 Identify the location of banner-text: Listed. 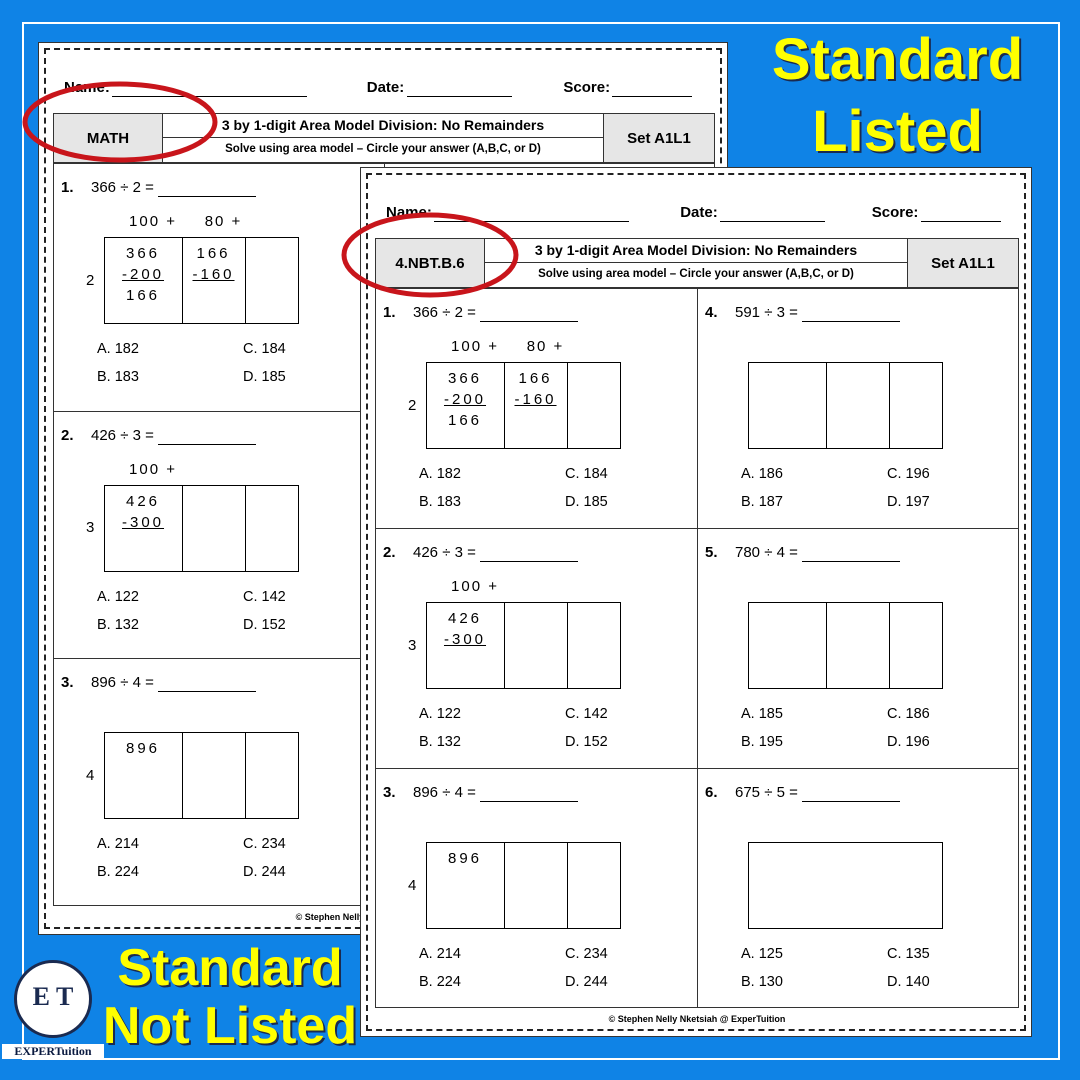
(897, 131).